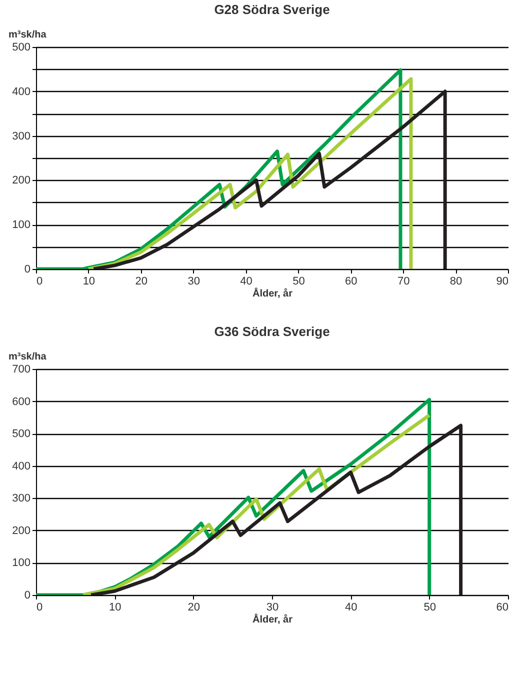  Describe the element at coordinates (21, 402) in the screenshot. I see `y-tick-label: 600` at that location.